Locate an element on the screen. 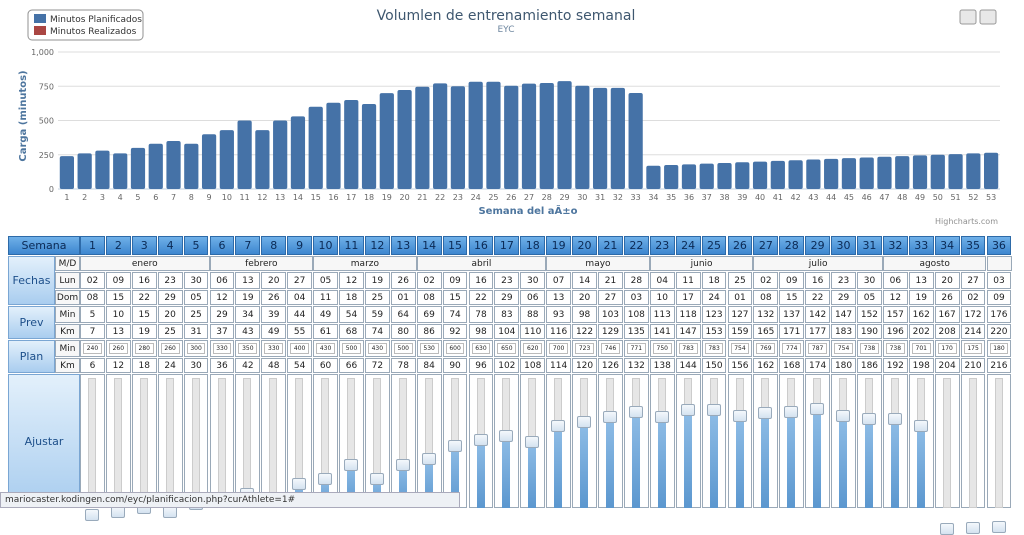 The image size is (1024, 535). plan-input: 175 is located at coordinates (973, 348).